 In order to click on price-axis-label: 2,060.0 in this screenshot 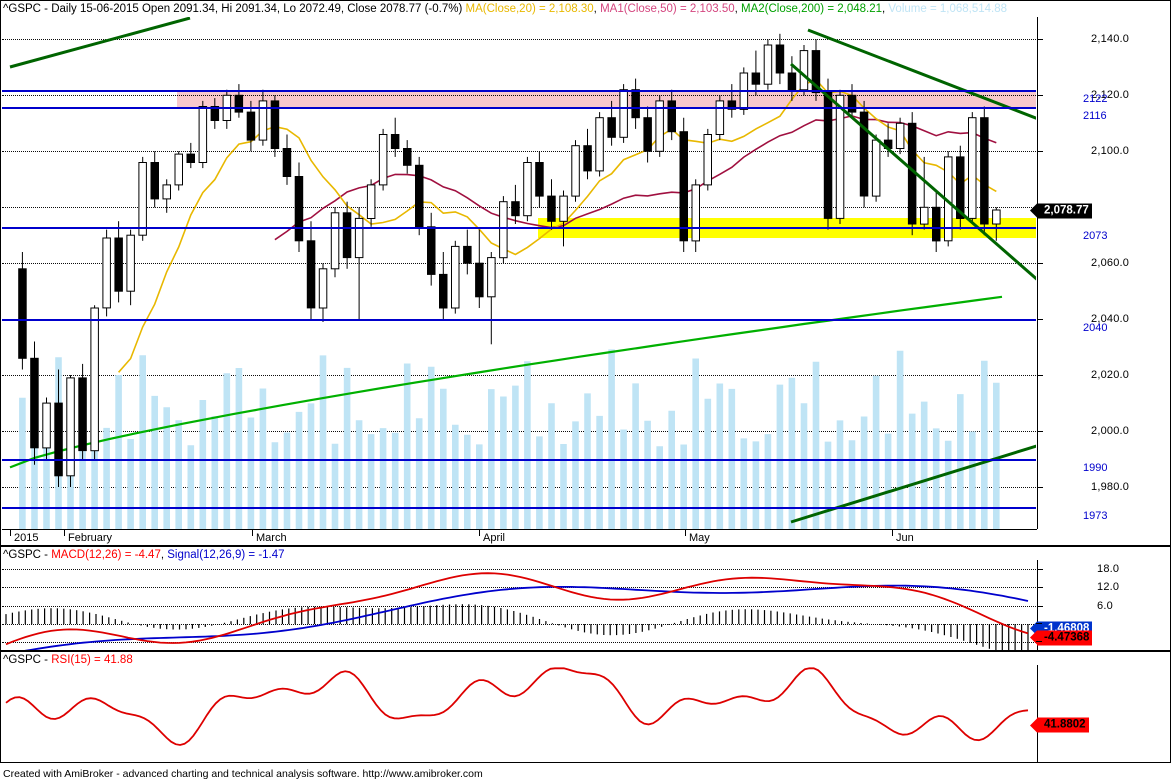, I will do `click(1110, 263)`.